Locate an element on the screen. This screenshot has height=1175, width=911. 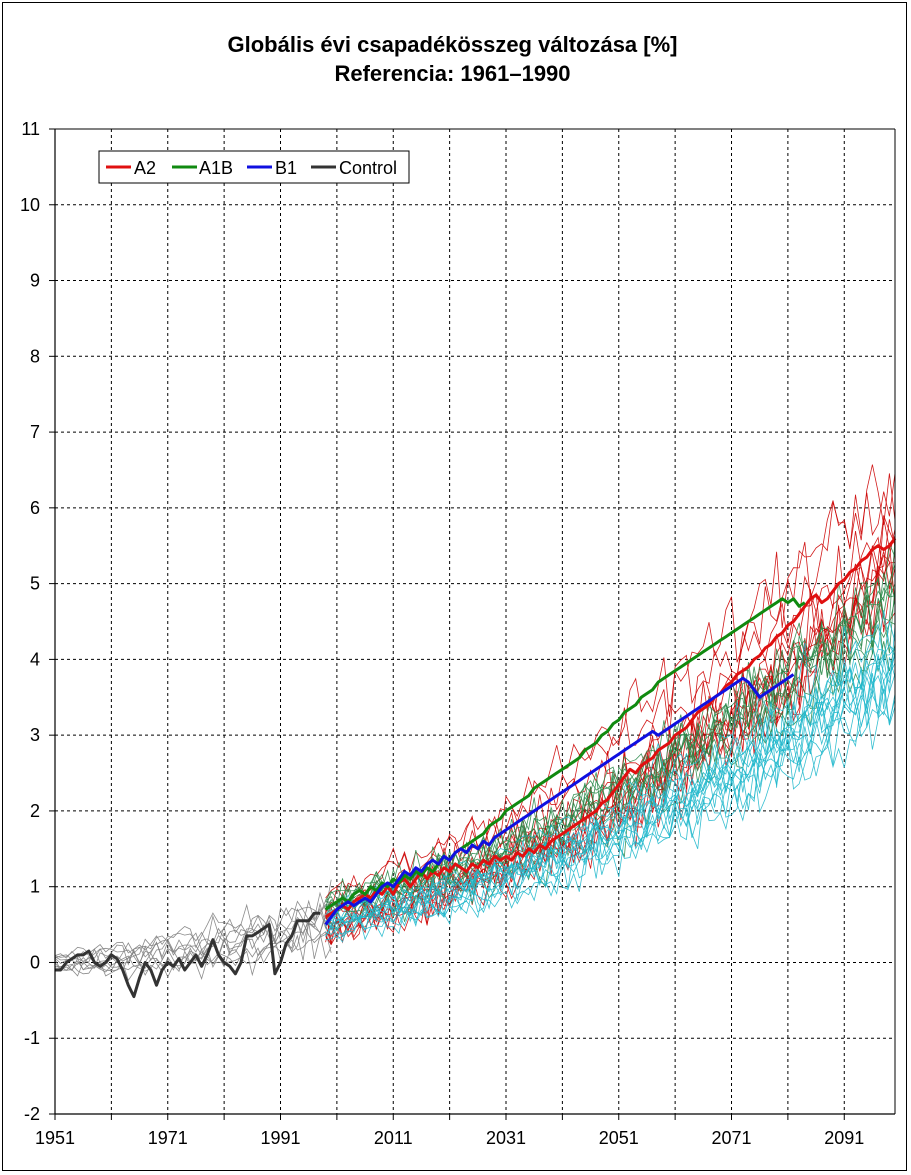
y-tick-label: 4 is located at coordinates (35, 659).